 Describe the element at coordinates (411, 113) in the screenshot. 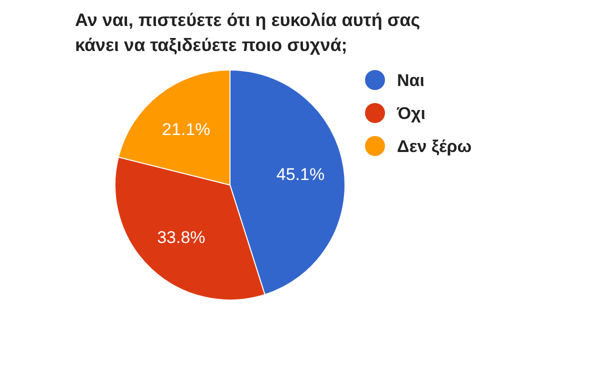

I see `legend-label: Όχι` at that location.